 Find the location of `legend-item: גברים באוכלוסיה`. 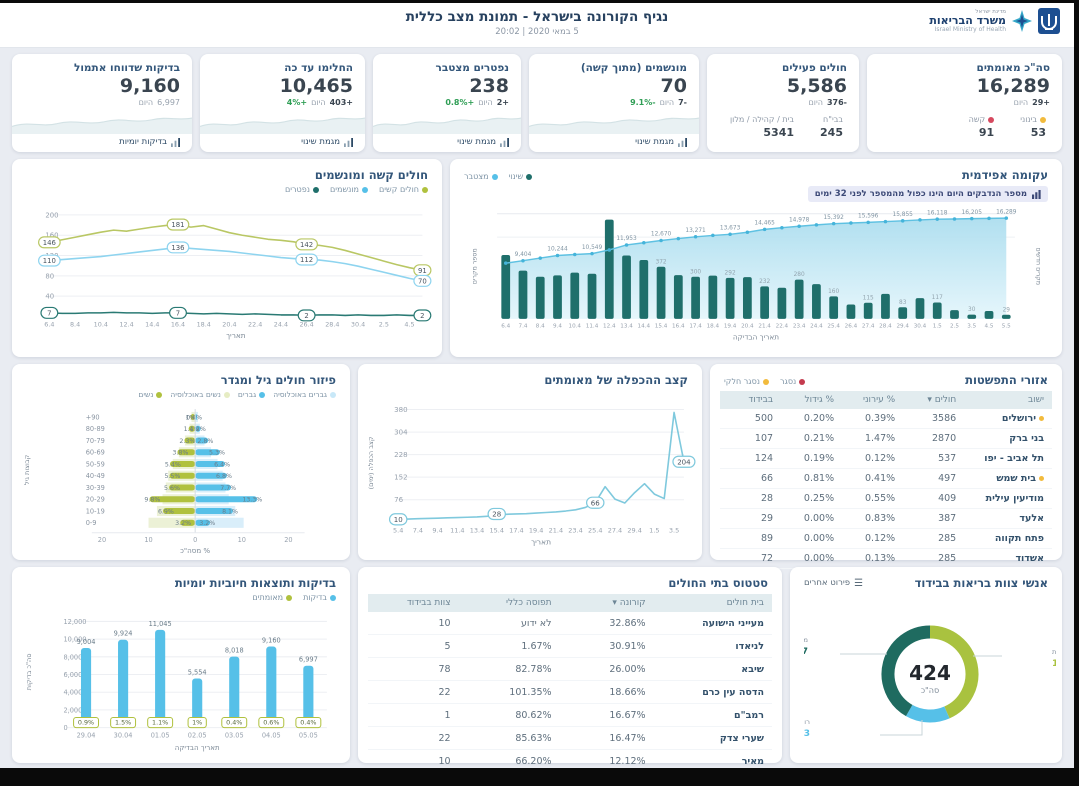

legend-item: גברים באוכלוסיה is located at coordinates (304, 394).